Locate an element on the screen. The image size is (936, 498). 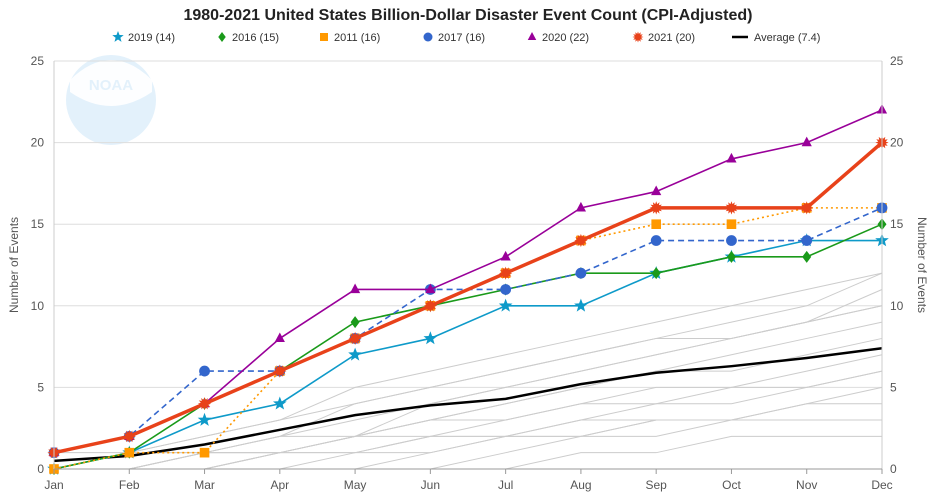
x-tick-label: Aug is located at coordinates (580, 485).